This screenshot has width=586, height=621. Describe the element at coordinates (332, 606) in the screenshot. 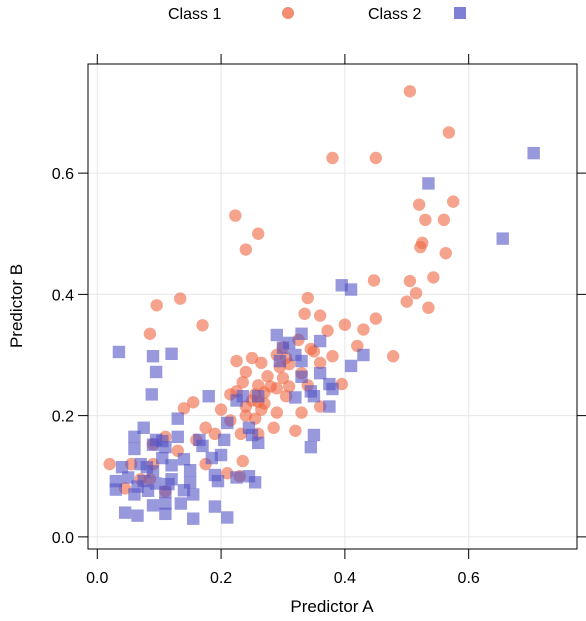

I see `x-axis-title: Predictor A` at that location.